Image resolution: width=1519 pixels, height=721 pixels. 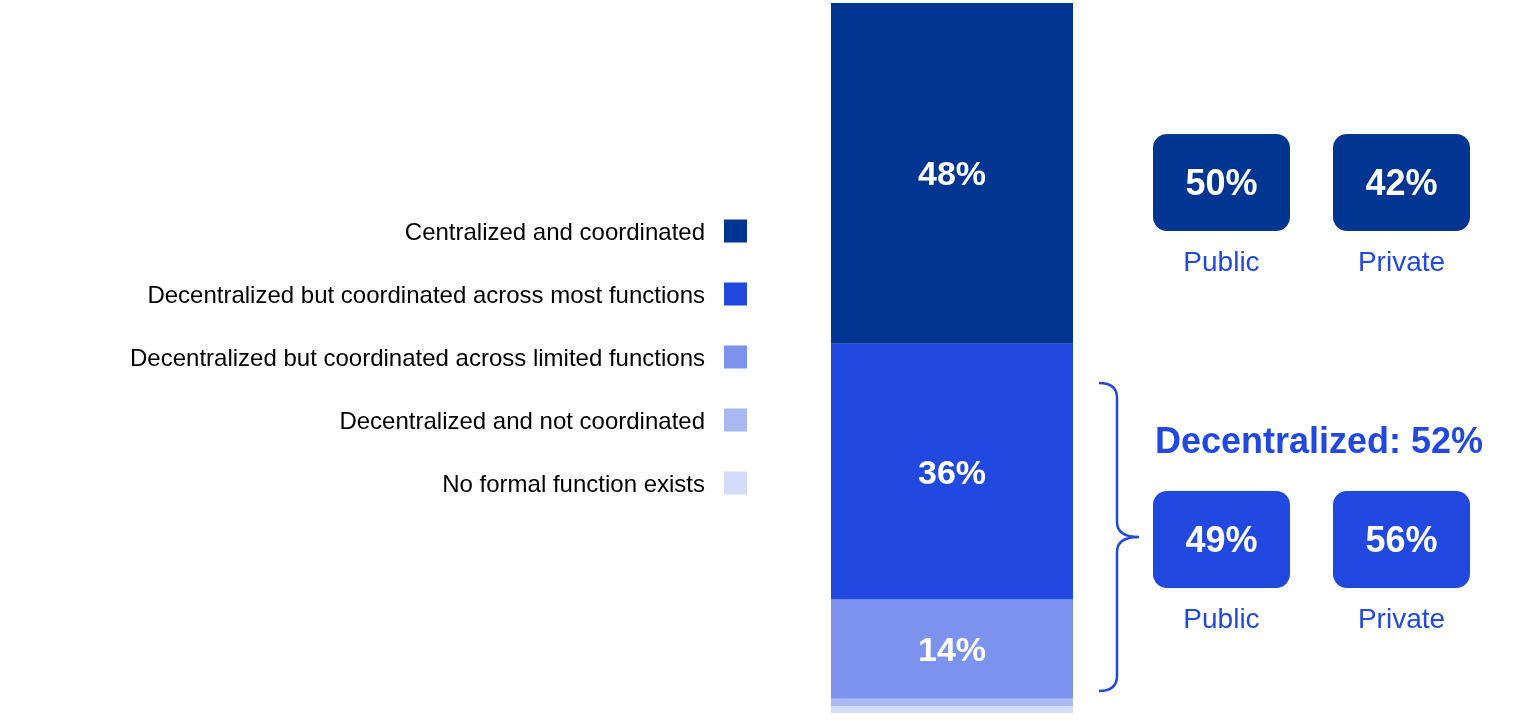 What do you see at coordinates (522, 420) in the screenshot?
I see `legend-label: Decentralized and not coordinated` at bounding box center [522, 420].